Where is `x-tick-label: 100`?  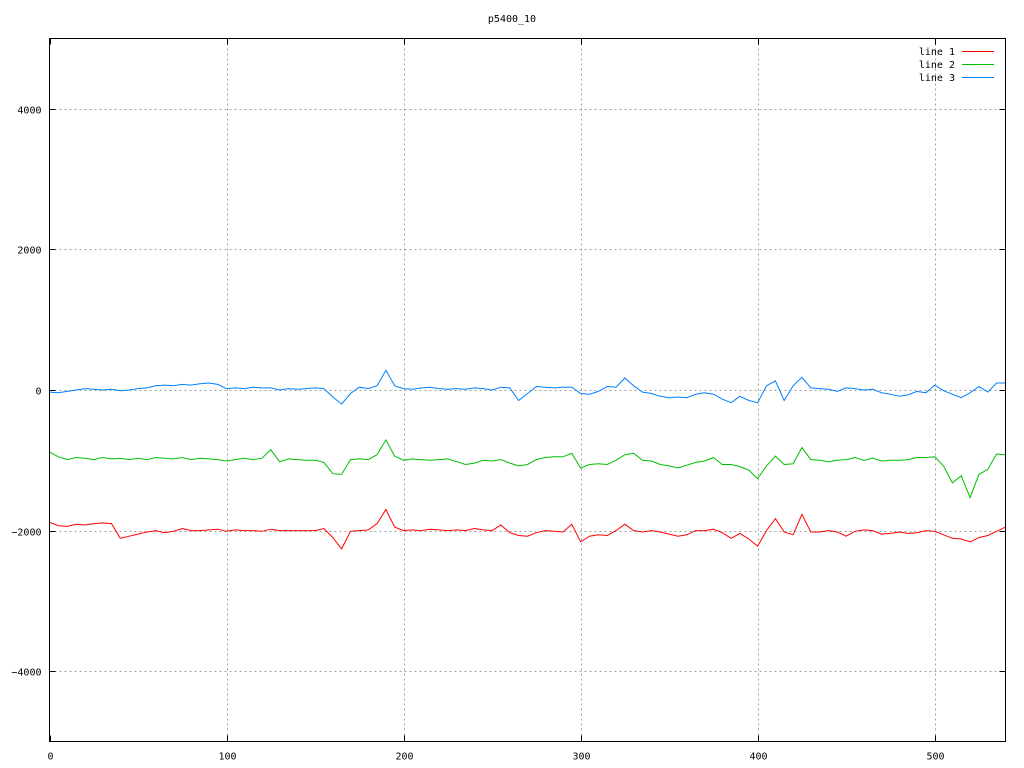 x-tick-label: 100 is located at coordinates (227, 757).